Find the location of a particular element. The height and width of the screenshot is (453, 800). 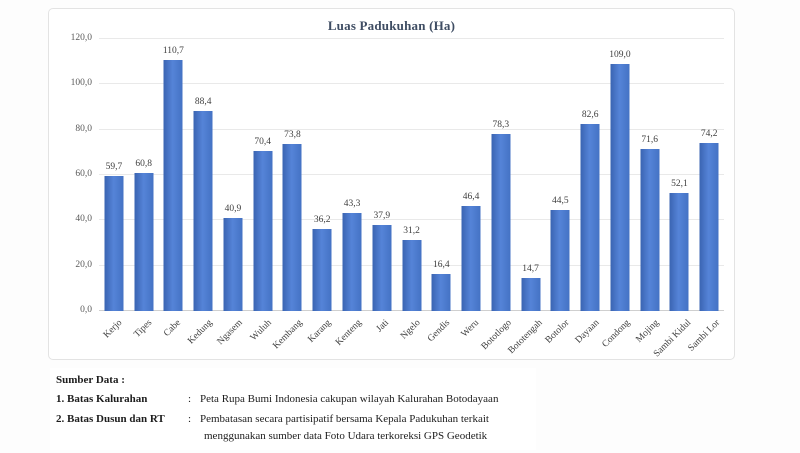

bar-slot-kerjo: 59,7 is located at coordinates (114, 175).